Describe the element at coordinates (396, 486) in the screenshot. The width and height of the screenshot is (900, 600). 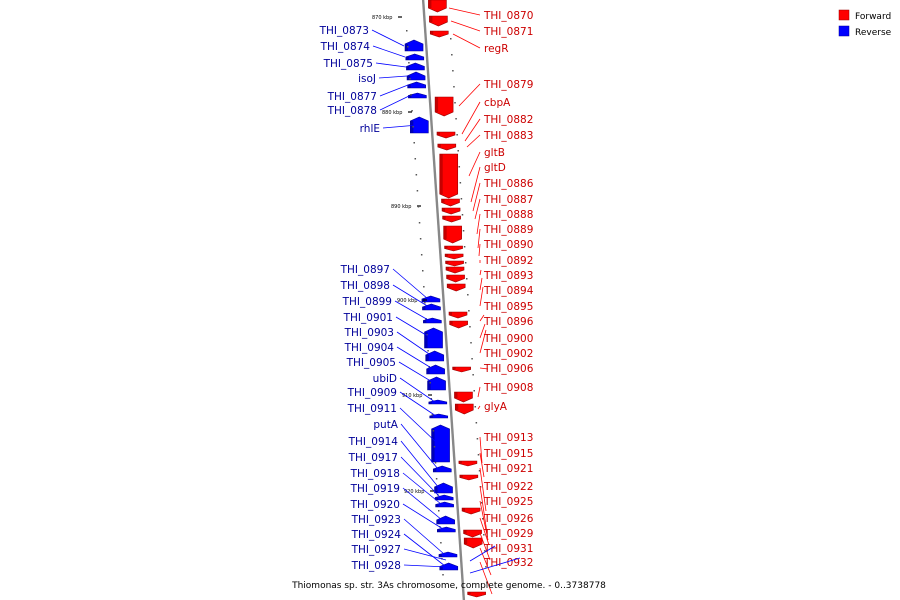
I see `reverse-gene-label: THI_0918` at that location.